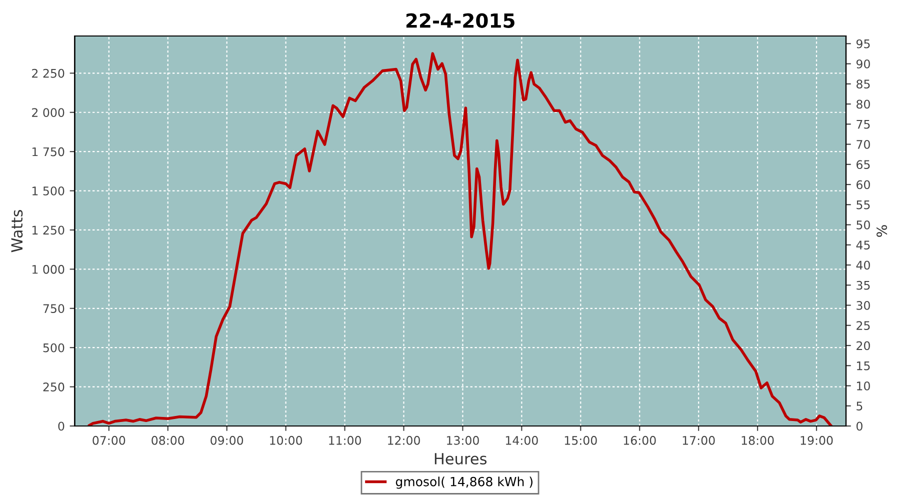 The width and height of the screenshot is (900, 500). Describe the element at coordinates (863, 265) in the screenshot. I see `y2-tick-label: 40` at that location.